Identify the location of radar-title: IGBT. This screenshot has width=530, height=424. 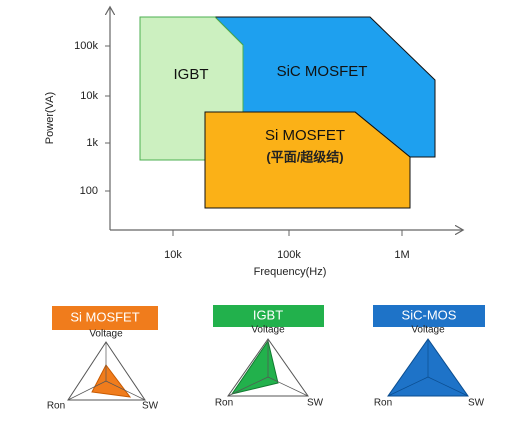
(268, 314).